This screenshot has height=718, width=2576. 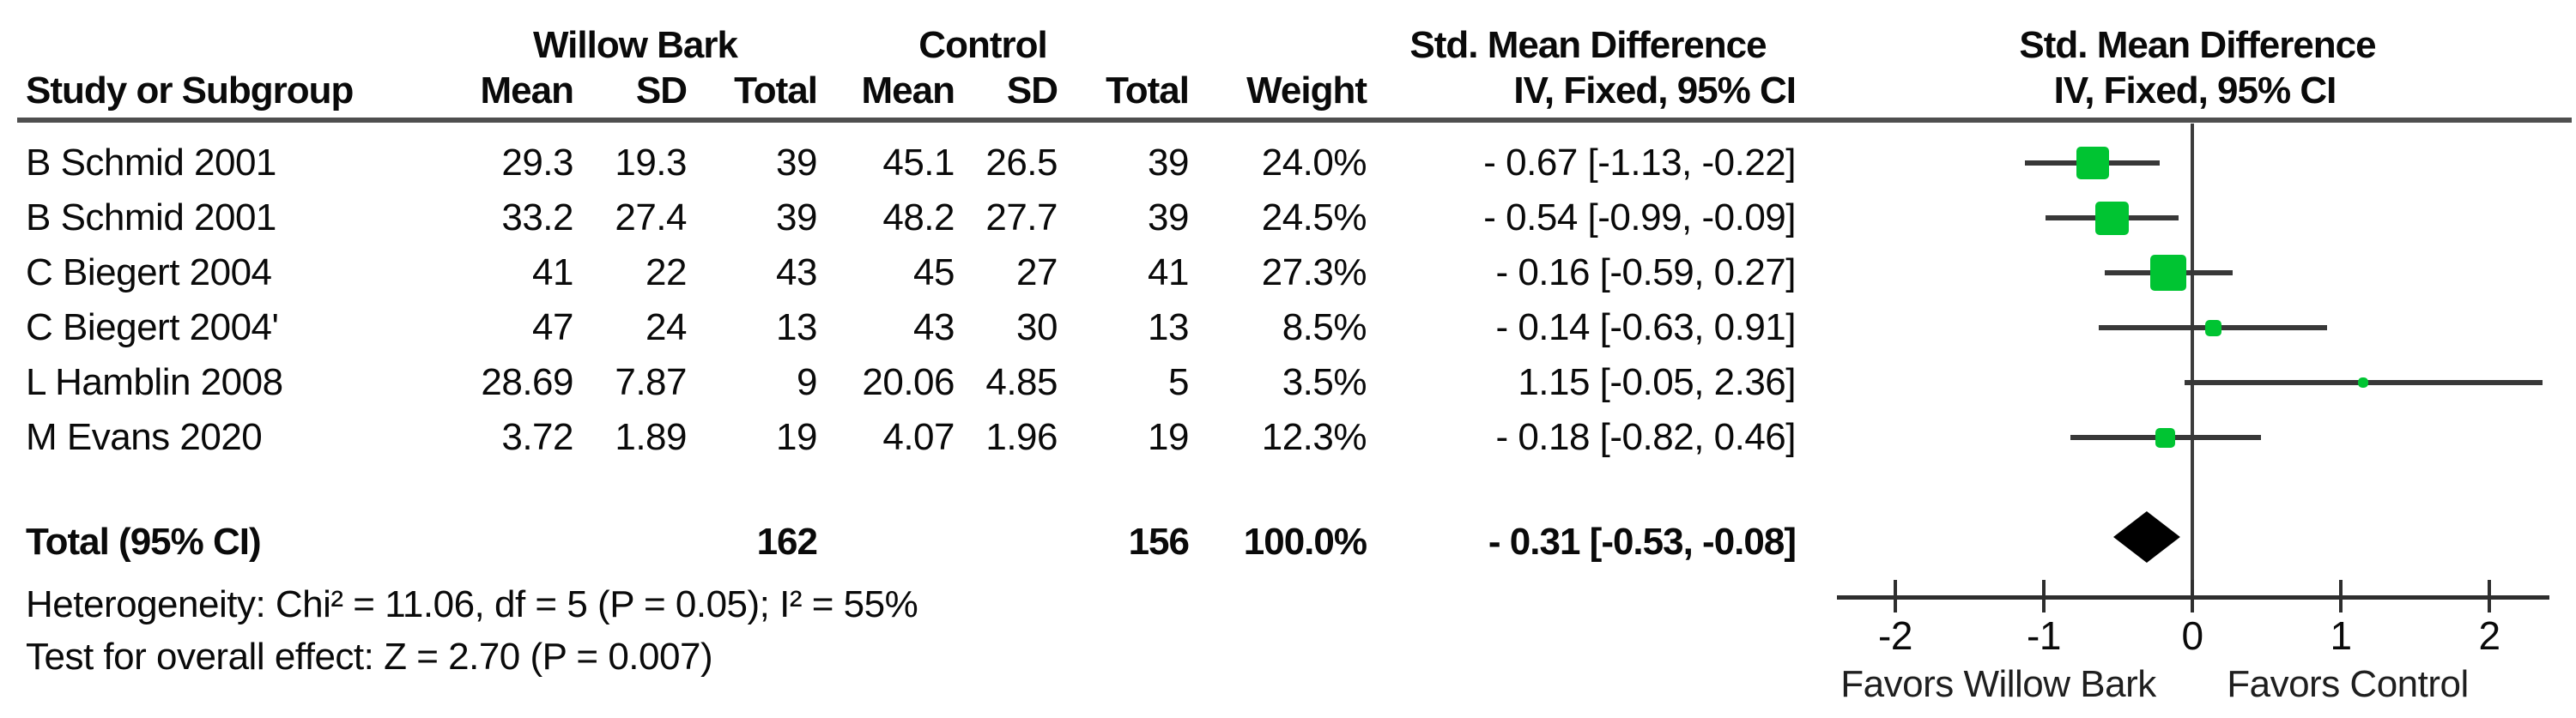 What do you see at coordinates (1324, 327) in the screenshot?
I see `weight: 8.5%` at bounding box center [1324, 327].